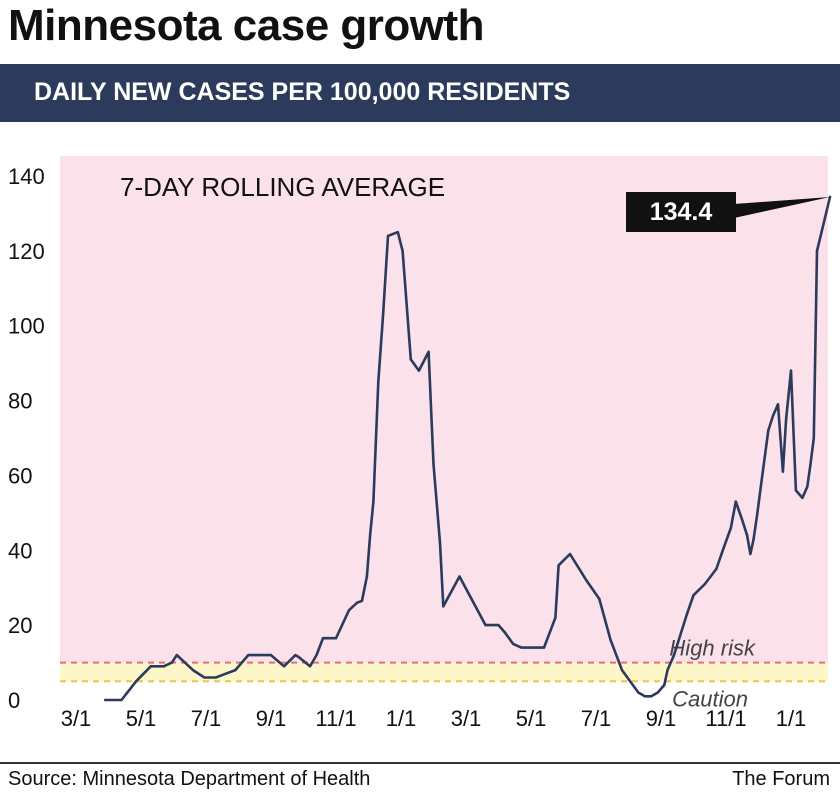 The height and width of the screenshot is (796, 840). What do you see at coordinates (712, 648) in the screenshot?
I see `high-risk-label: High risk` at bounding box center [712, 648].